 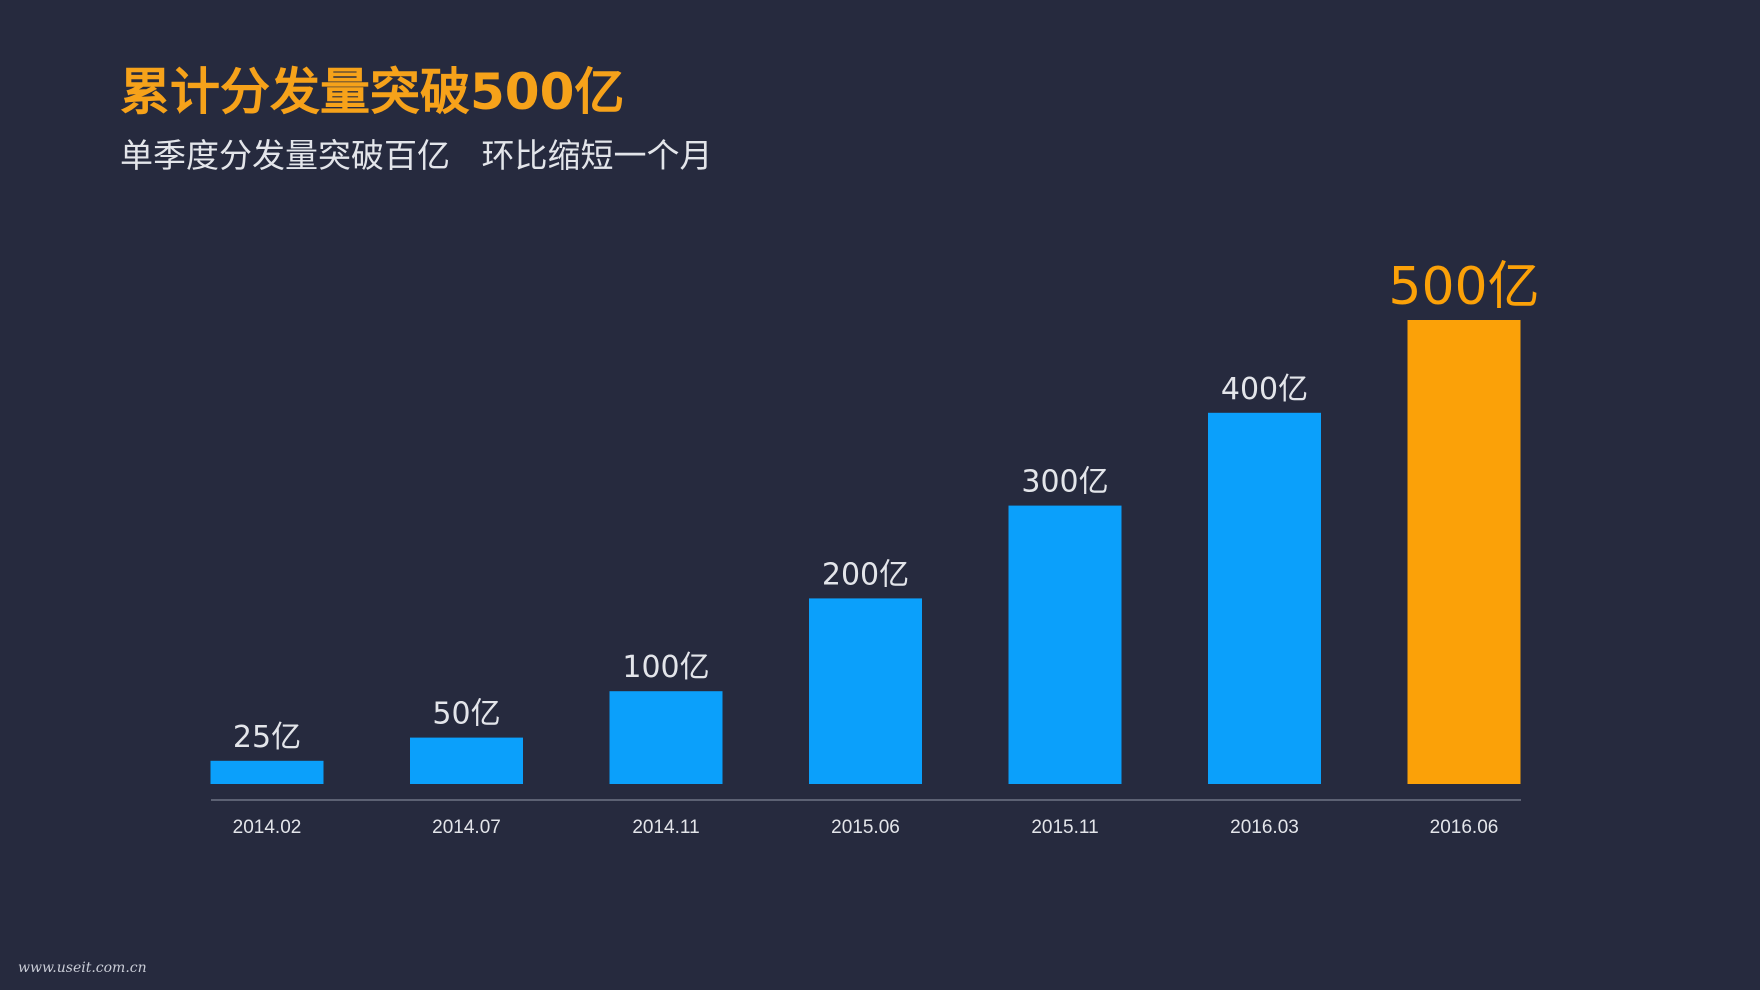 What do you see at coordinates (665, 827) in the screenshot?
I see `x-tick-label: 2014.11` at bounding box center [665, 827].